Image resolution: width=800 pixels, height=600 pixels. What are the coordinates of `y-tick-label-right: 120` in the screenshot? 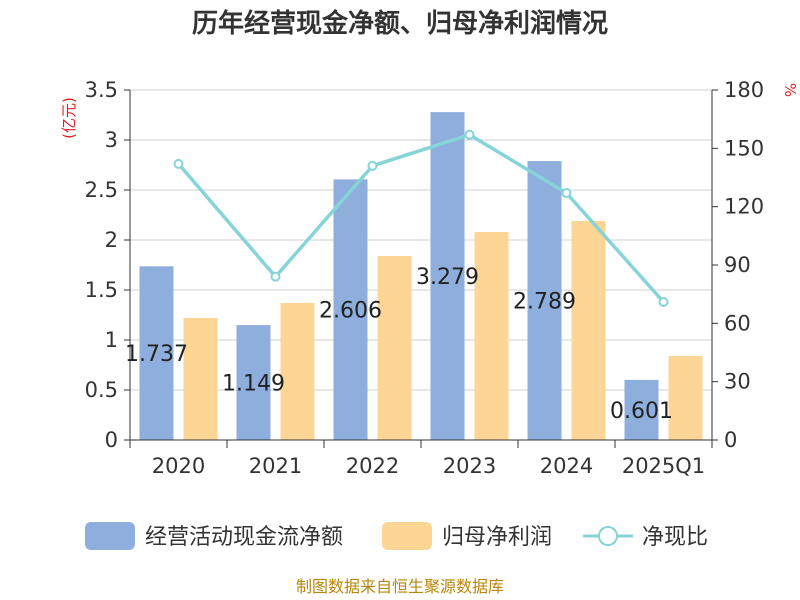 It's located at (744, 207).